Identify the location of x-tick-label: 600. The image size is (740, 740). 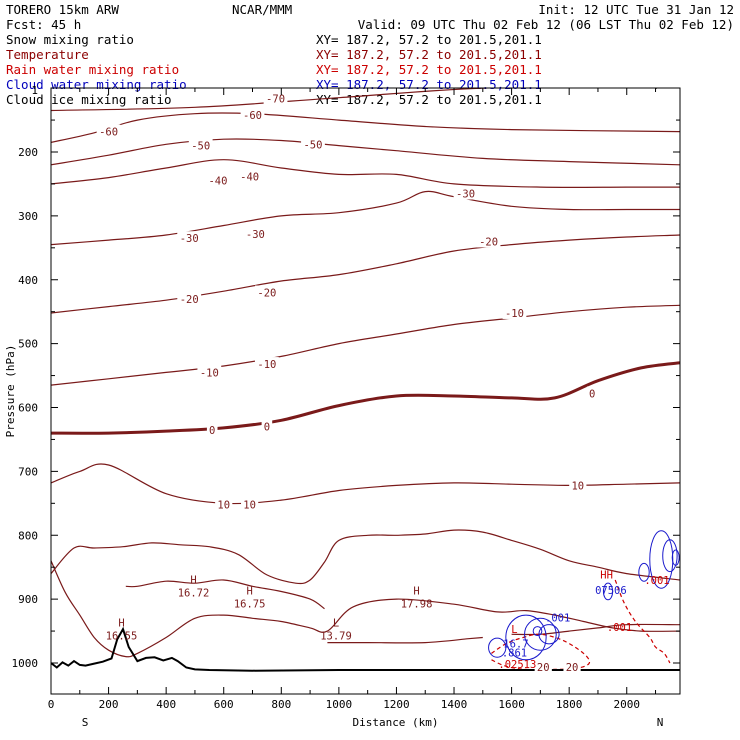
(224, 704).